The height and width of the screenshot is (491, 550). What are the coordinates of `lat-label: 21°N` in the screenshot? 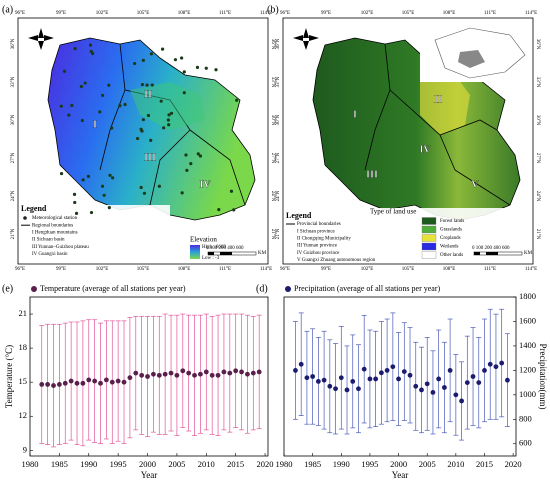 It's located at (537, 234).